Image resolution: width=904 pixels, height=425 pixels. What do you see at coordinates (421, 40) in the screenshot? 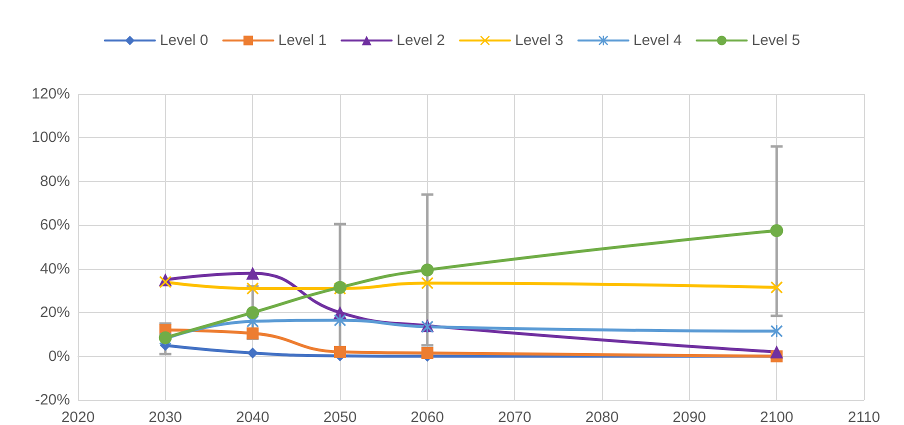
I see `legend-label: Level 2` at bounding box center [421, 40].